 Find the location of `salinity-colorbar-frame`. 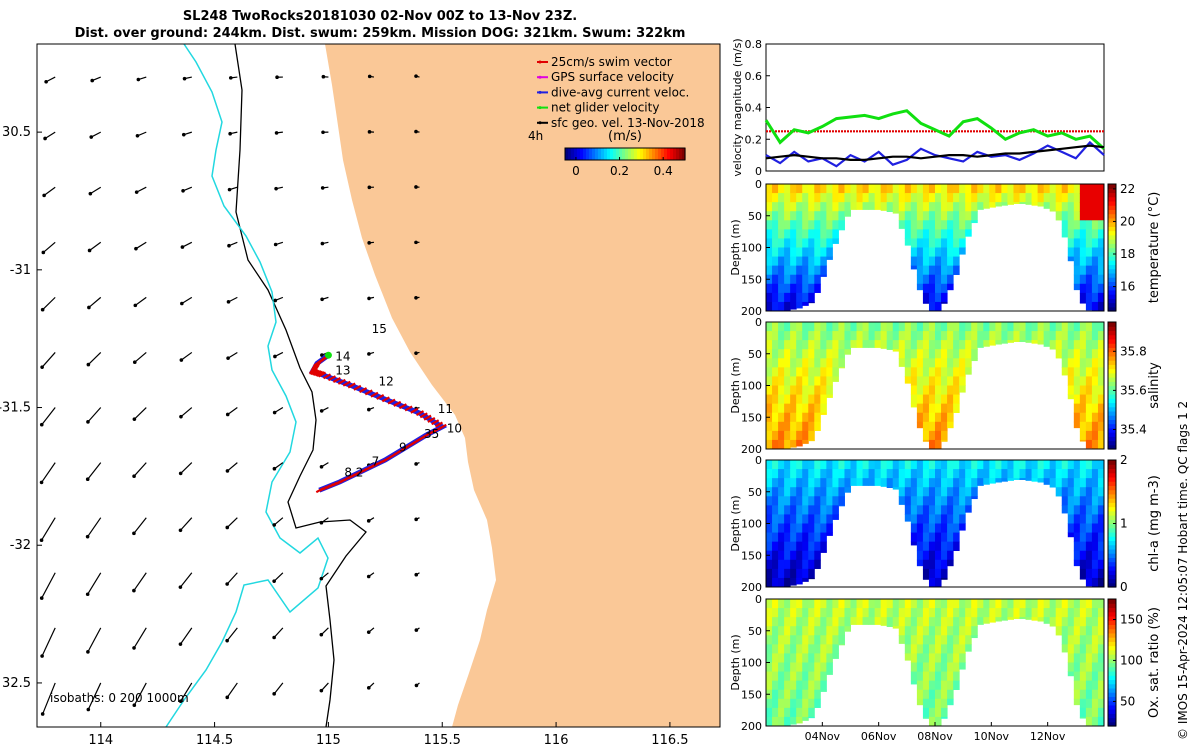

salinity-colorbar-frame is located at coordinates (1112, 385).